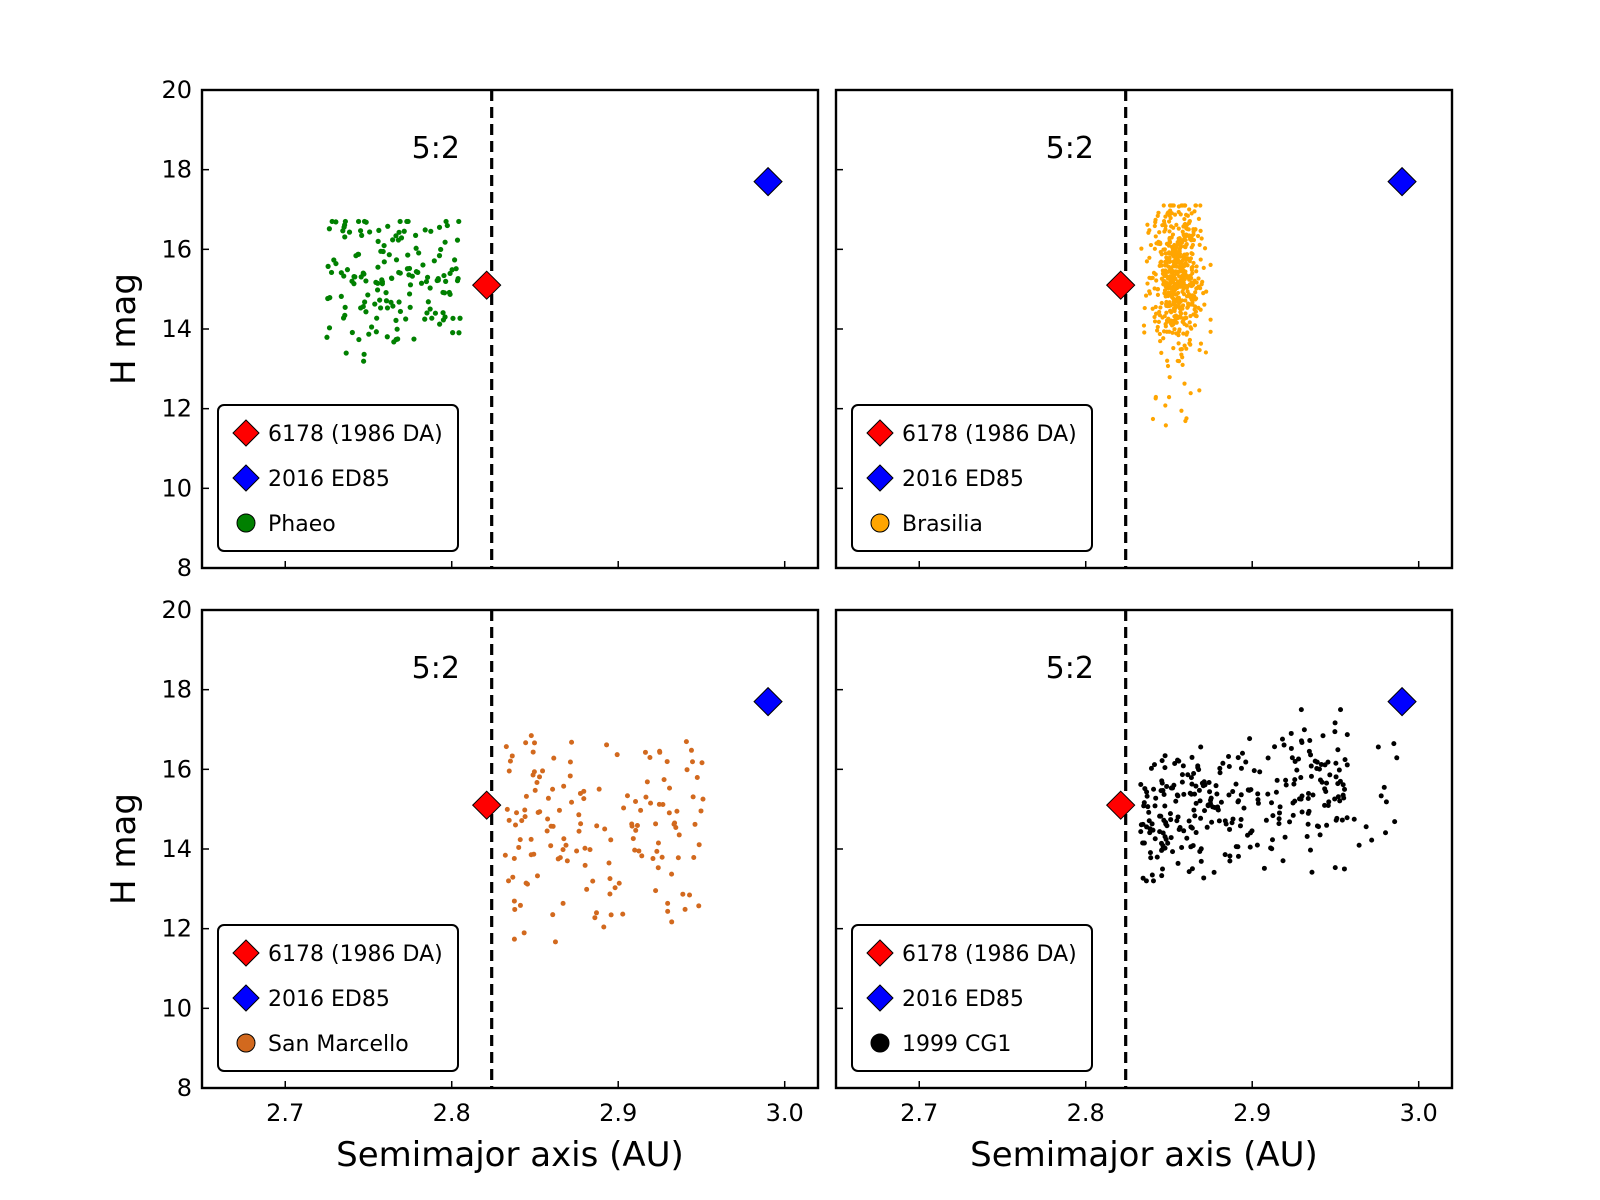 The height and width of the screenshot is (1200, 1600). Describe the element at coordinates (486, 805) in the screenshot. I see `target-marker` at that location.